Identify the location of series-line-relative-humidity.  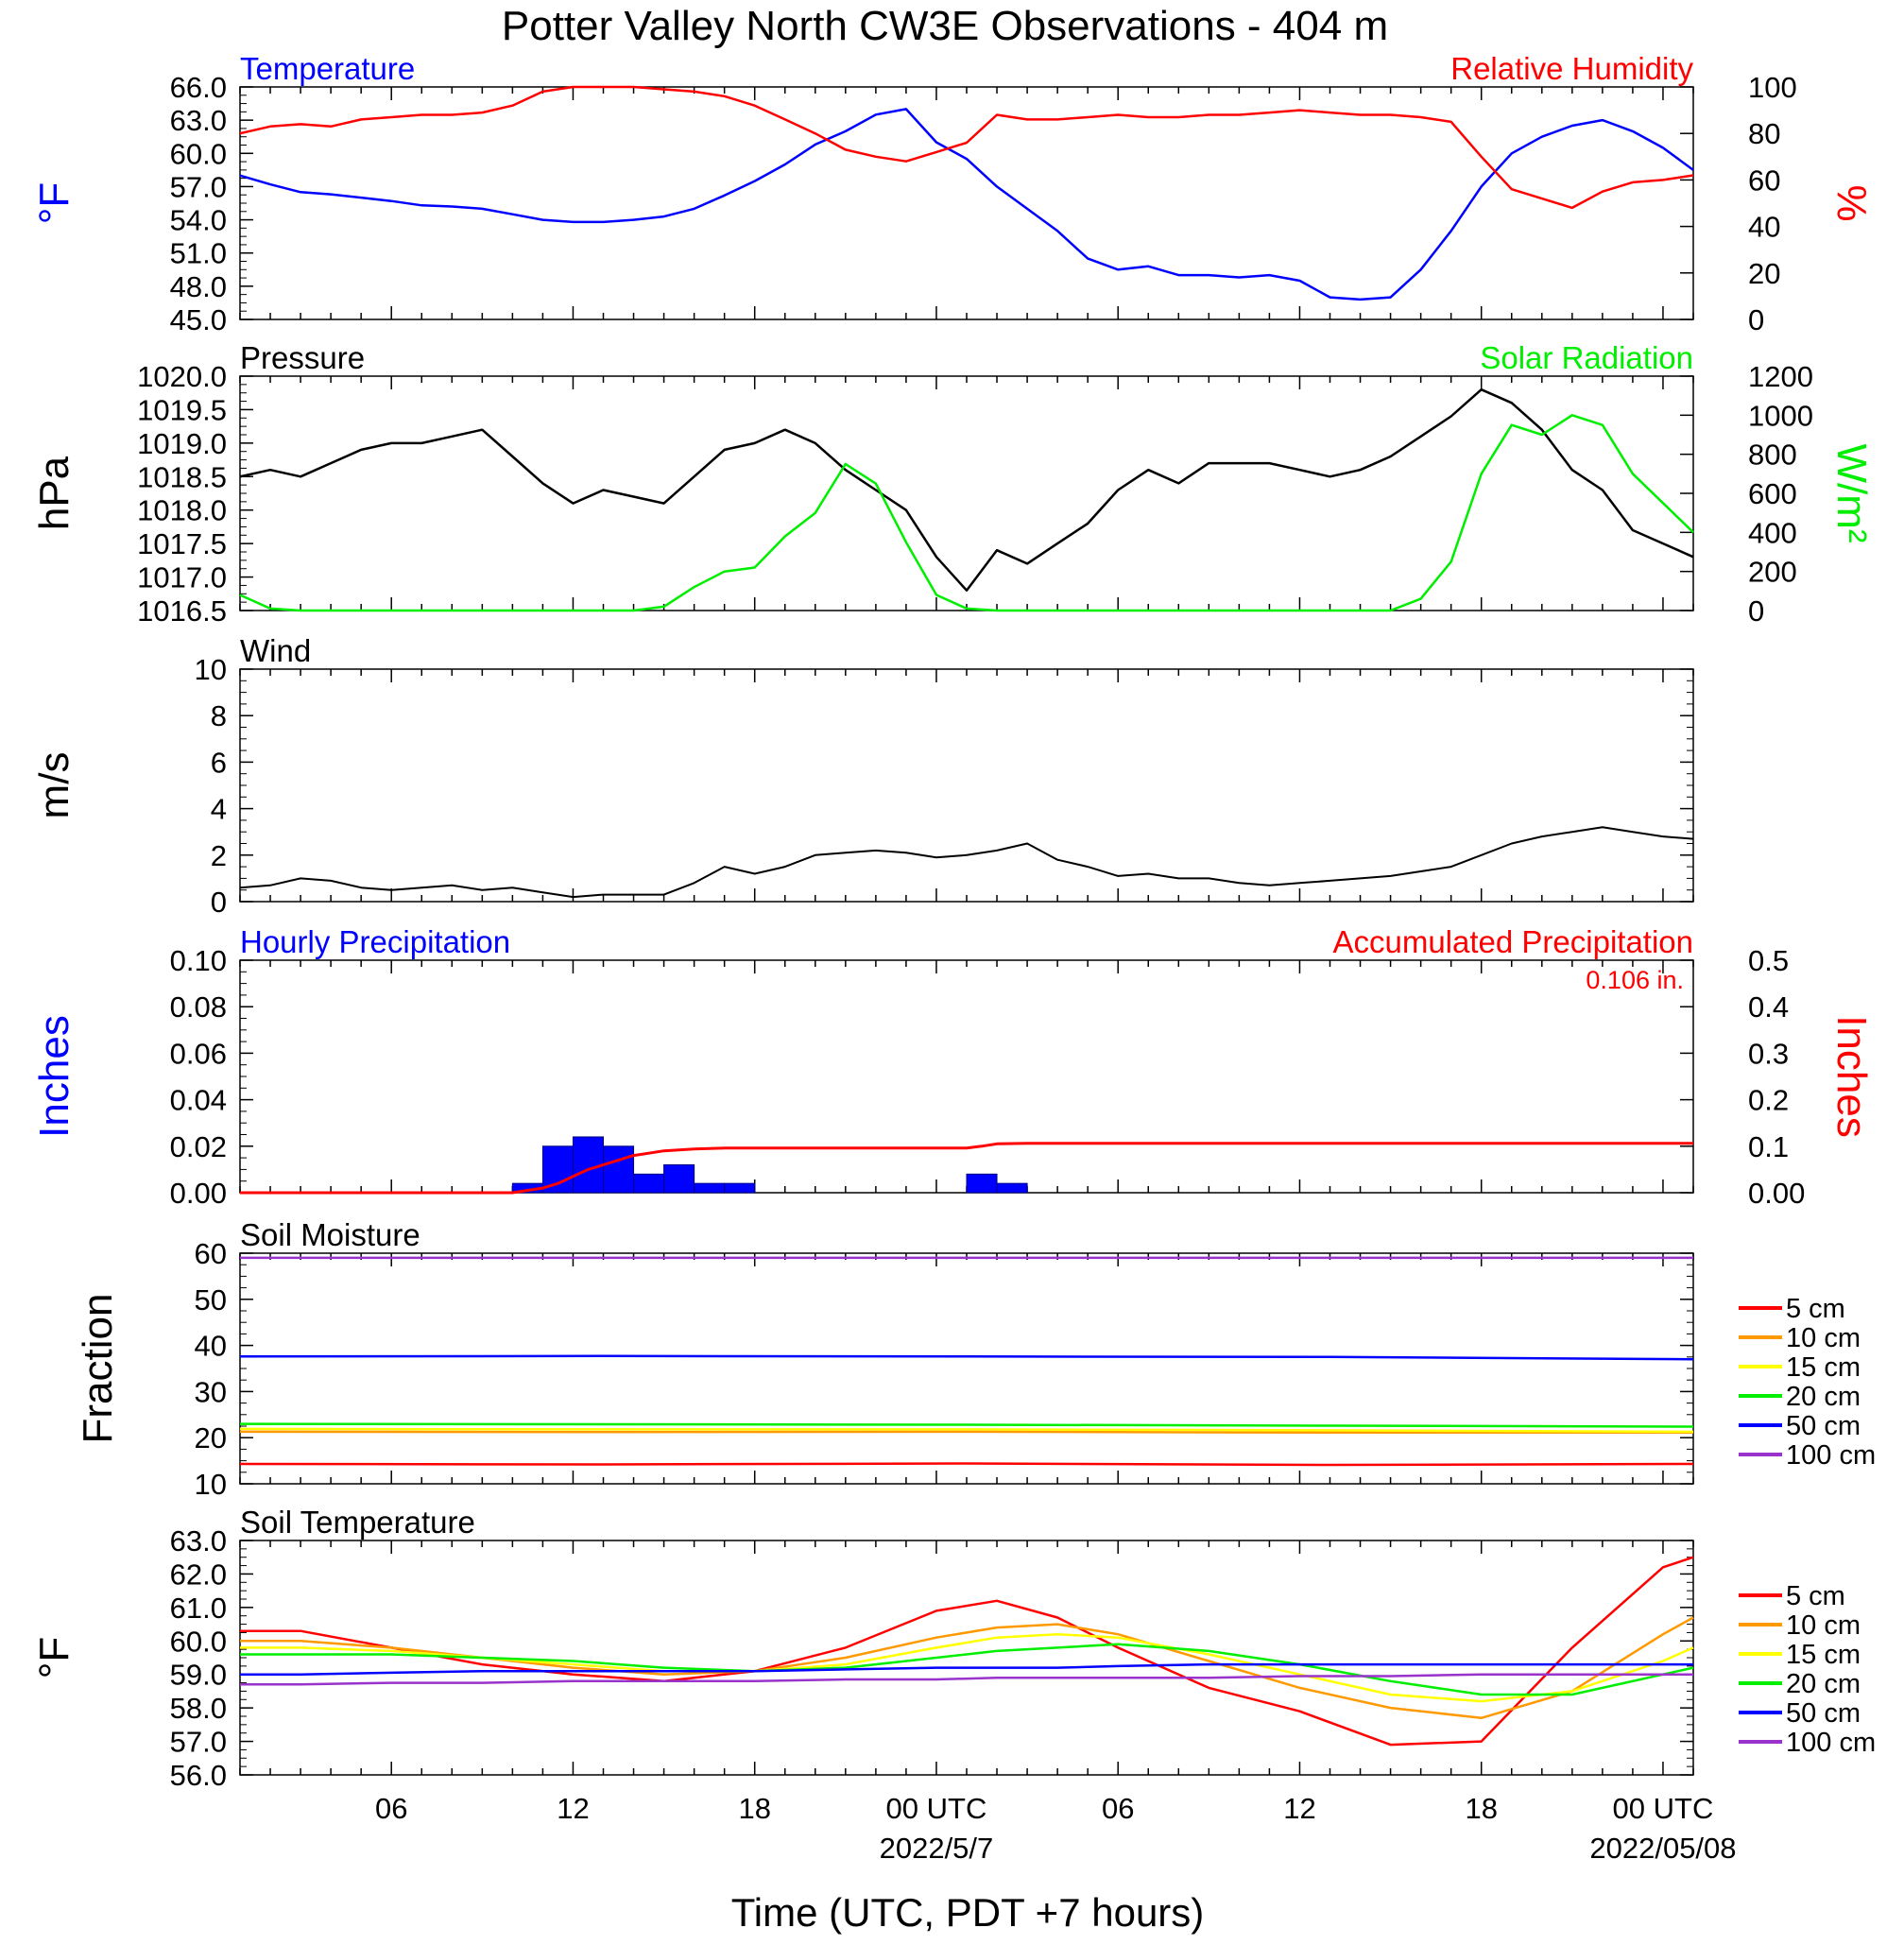
(966, 147).